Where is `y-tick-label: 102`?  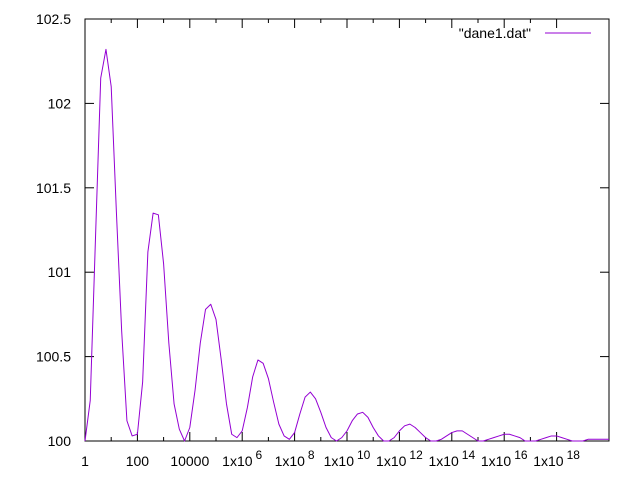 y-tick-label: 102 is located at coordinates (60, 103).